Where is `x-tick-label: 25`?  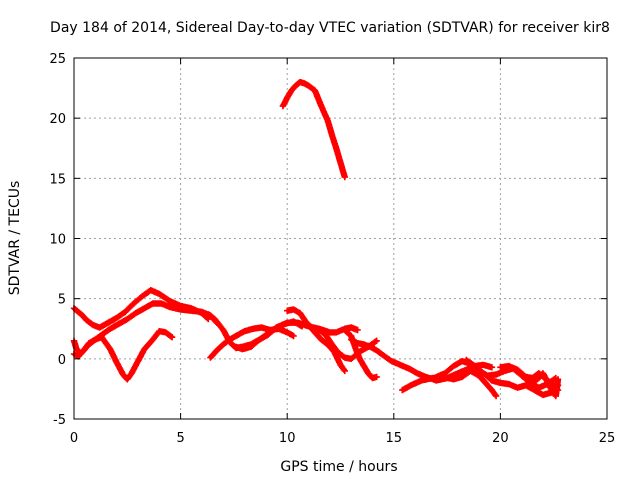 x-tick-label: 25 is located at coordinates (607, 438).